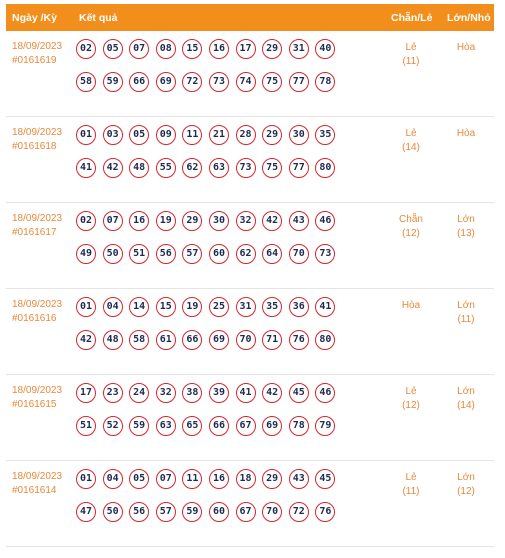 This screenshot has width=505, height=558. Describe the element at coordinates (165, 307) in the screenshot. I see `result-ball: 15` at that location.